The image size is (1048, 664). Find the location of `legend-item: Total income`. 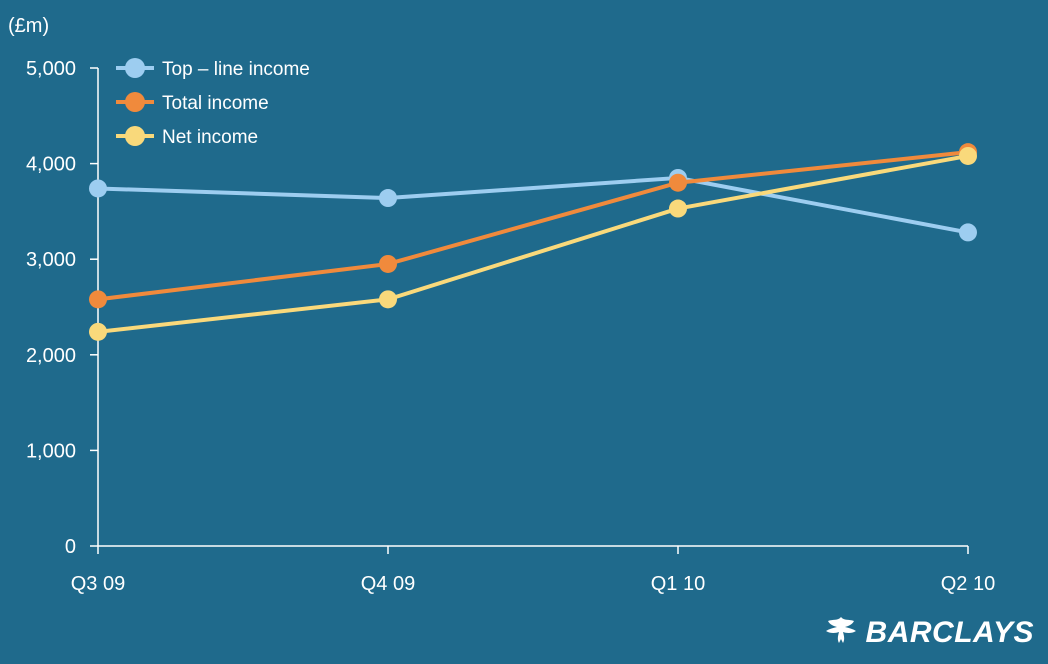

legend-item: Total income is located at coordinates (192, 103).